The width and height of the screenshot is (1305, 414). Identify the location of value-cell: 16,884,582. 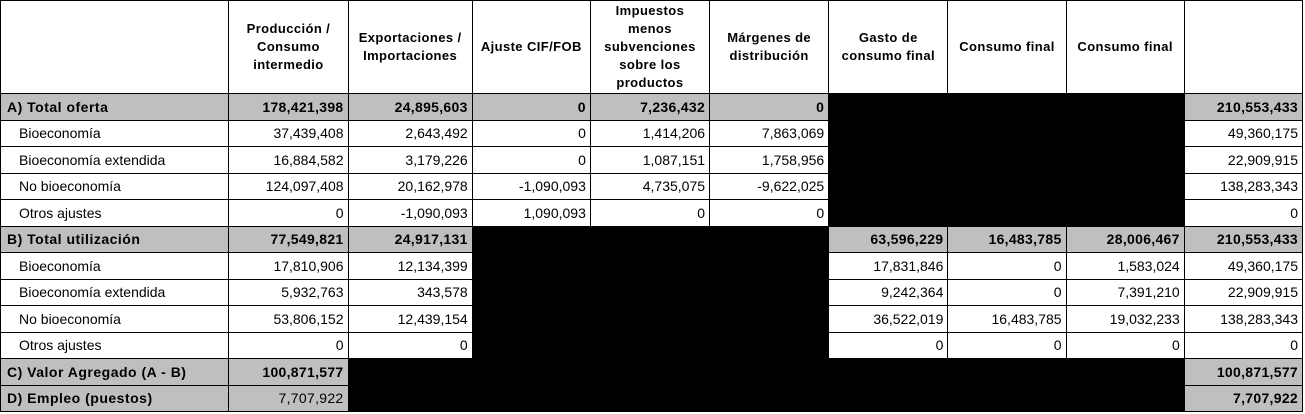
(288, 160).